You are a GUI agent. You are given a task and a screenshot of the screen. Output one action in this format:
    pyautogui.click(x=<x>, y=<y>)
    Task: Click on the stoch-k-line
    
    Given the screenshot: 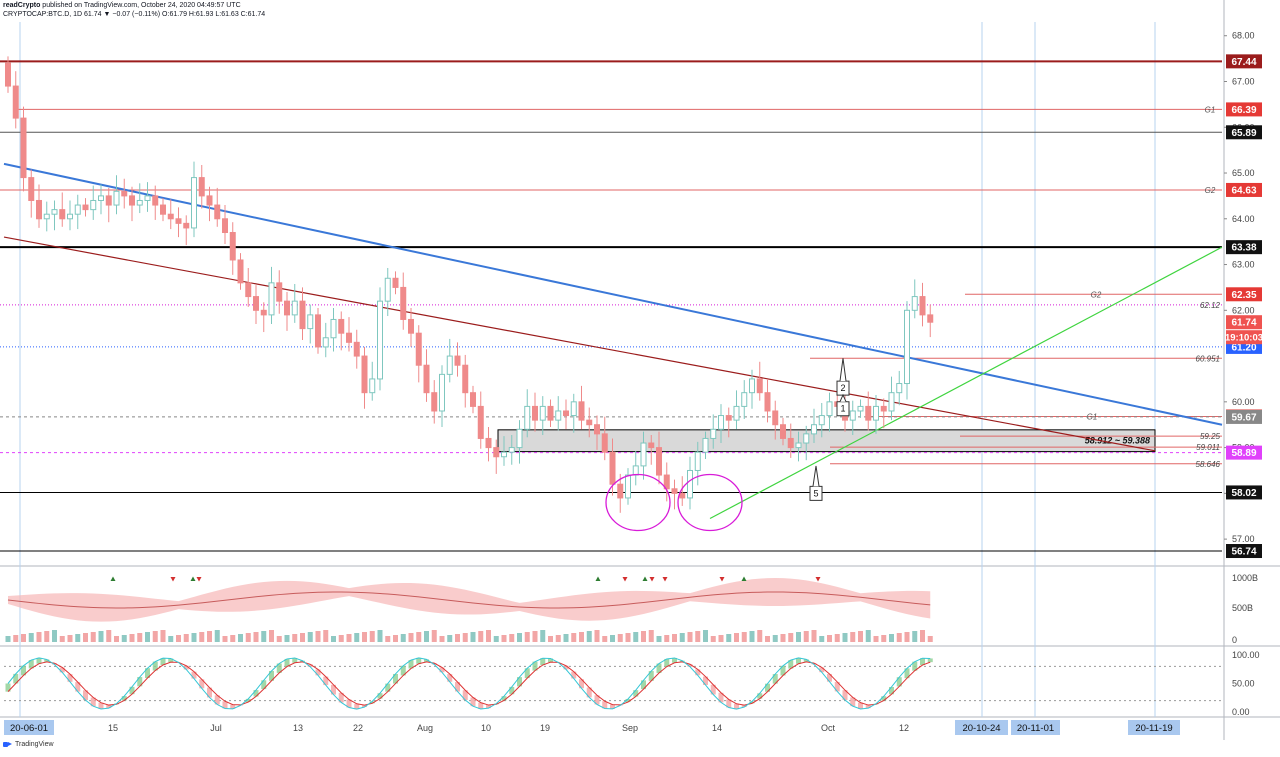 What is the action you would take?
    pyautogui.click(x=469, y=683)
    